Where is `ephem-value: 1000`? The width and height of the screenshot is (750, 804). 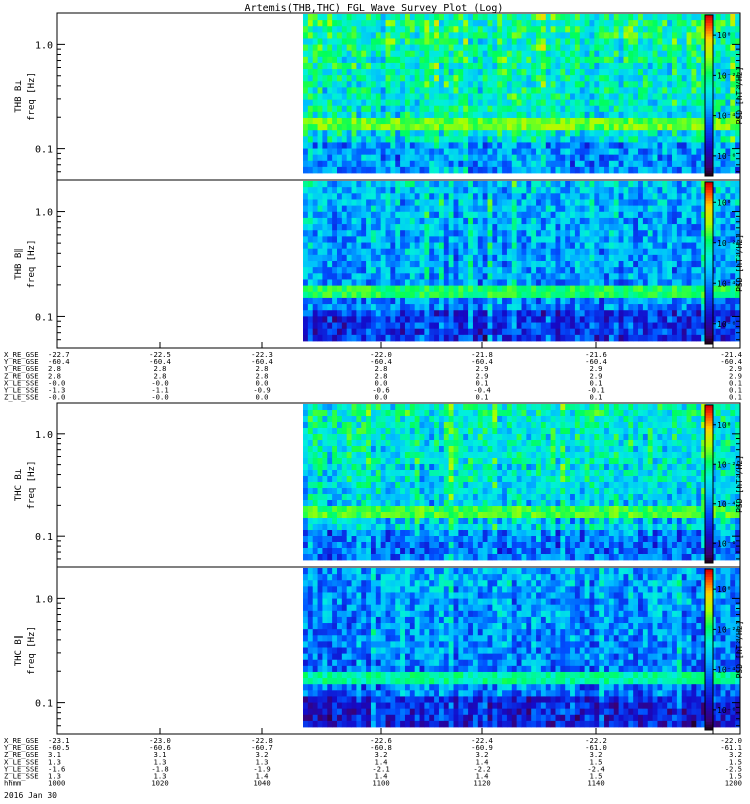 ephem-value: 1000 is located at coordinates (56, 783).